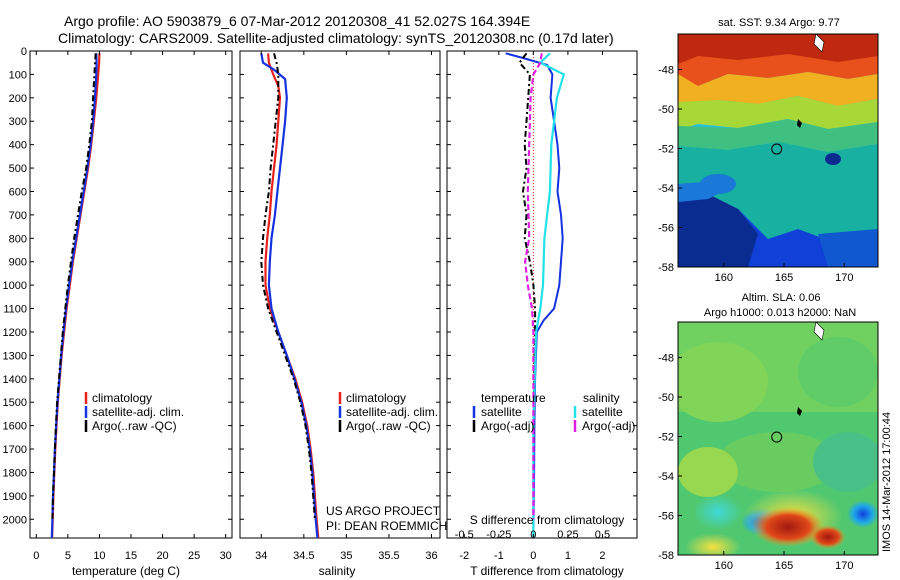 The width and height of the screenshot is (900, 580). I want to click on x-tick-label: 15, so click(131, 556).